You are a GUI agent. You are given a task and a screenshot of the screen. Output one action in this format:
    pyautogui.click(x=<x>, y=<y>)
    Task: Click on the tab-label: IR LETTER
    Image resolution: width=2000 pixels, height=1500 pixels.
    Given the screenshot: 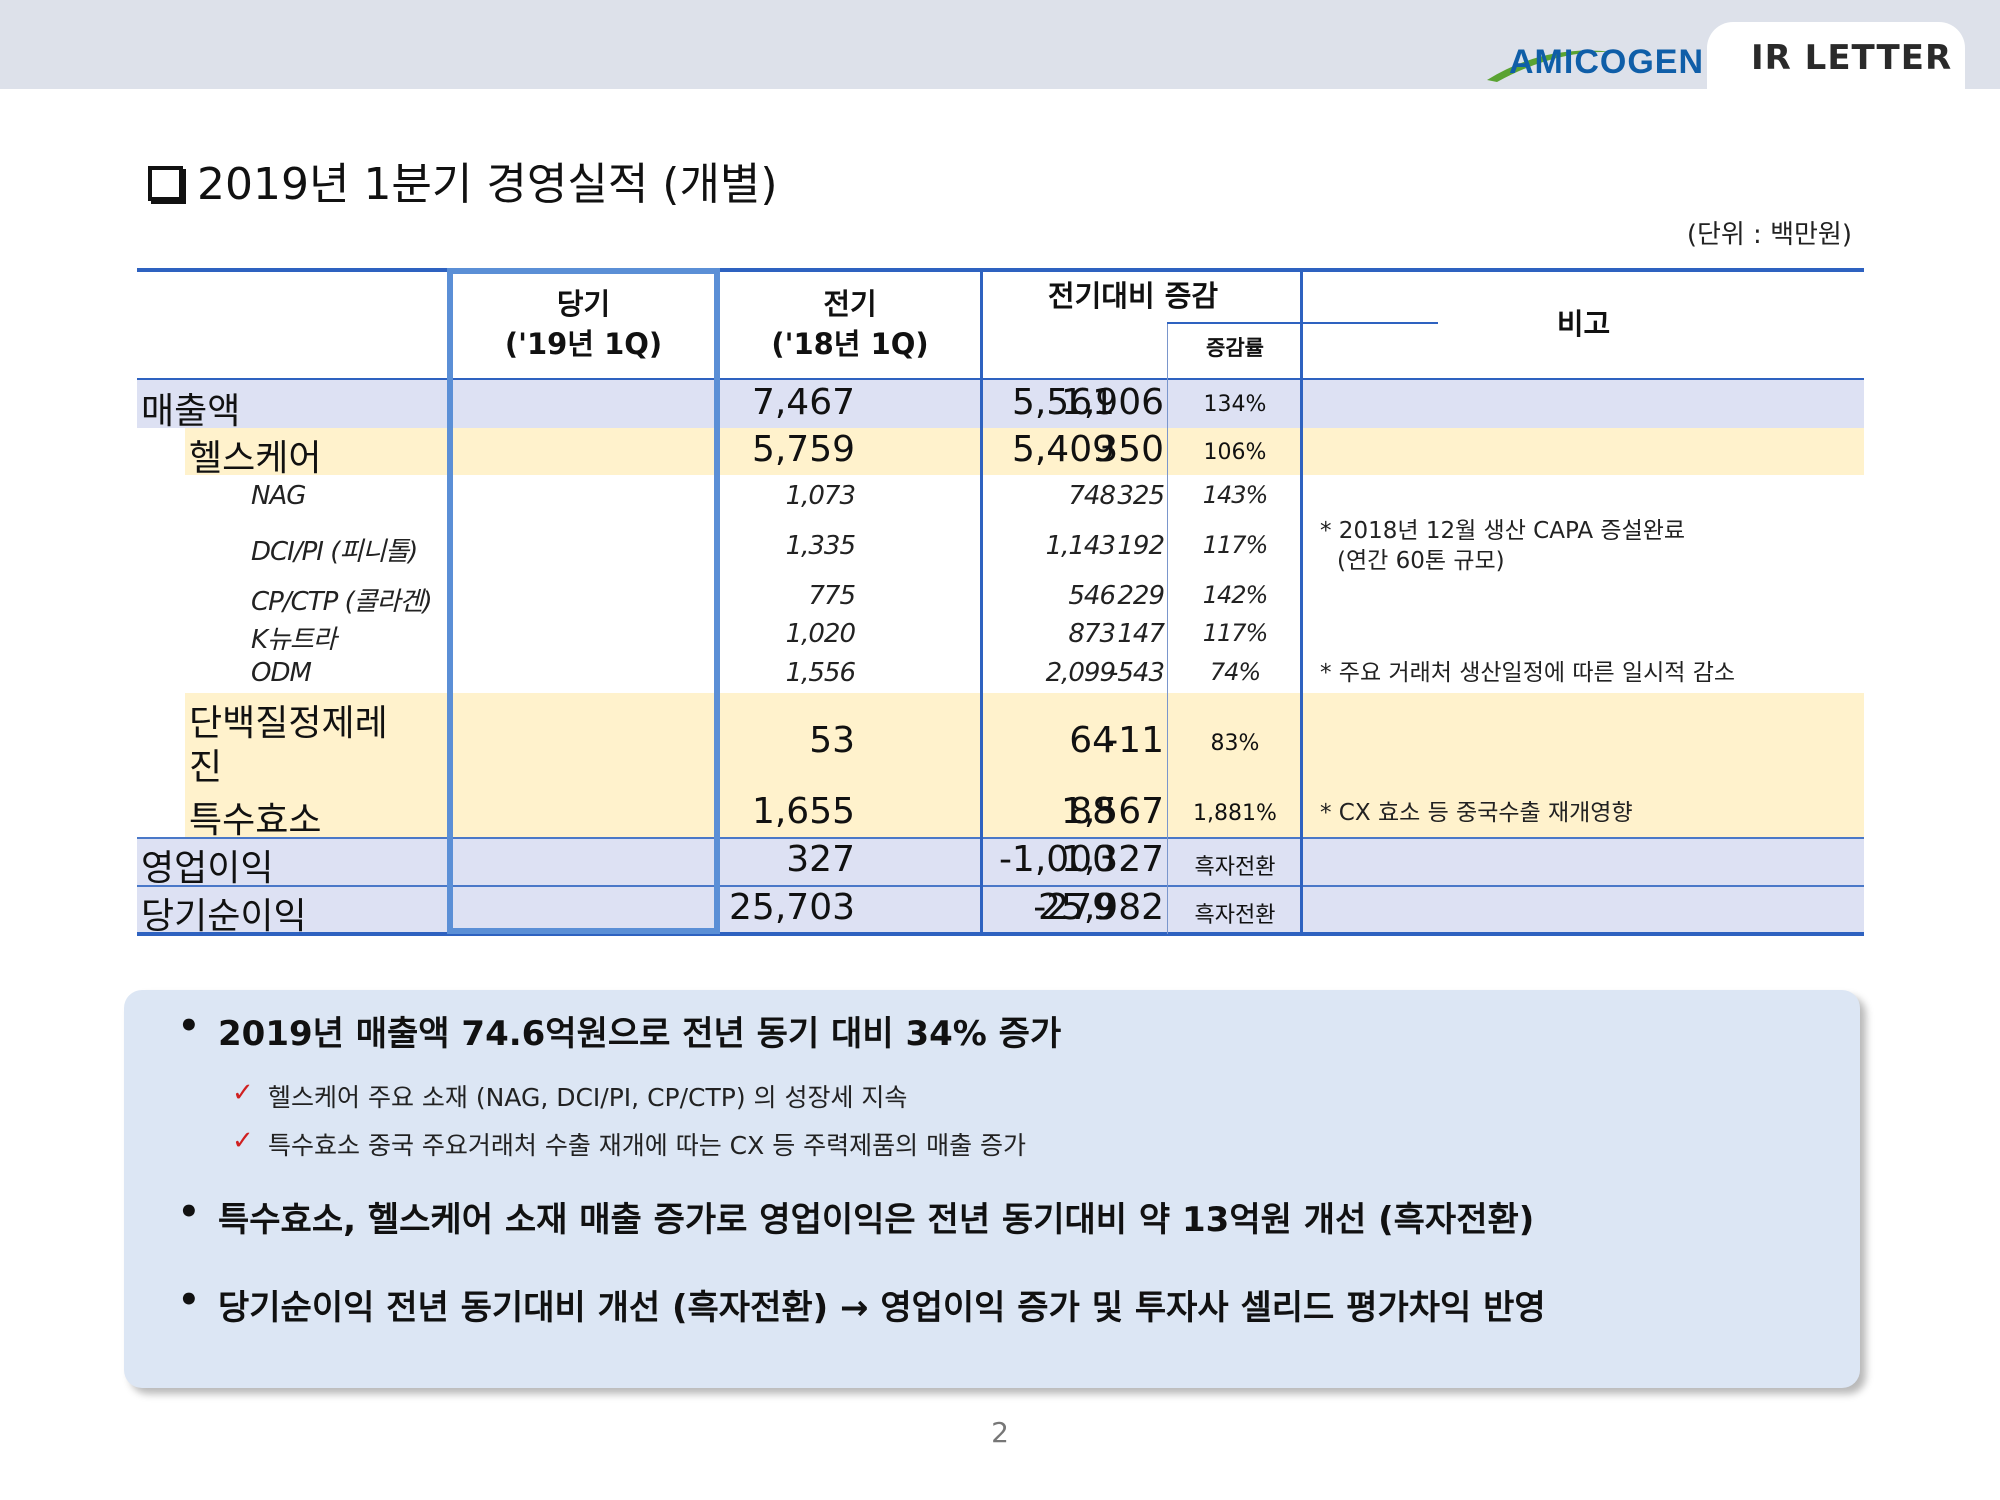 What is the action you would take?
    pyautogui.click(x=1852, y=58)
    